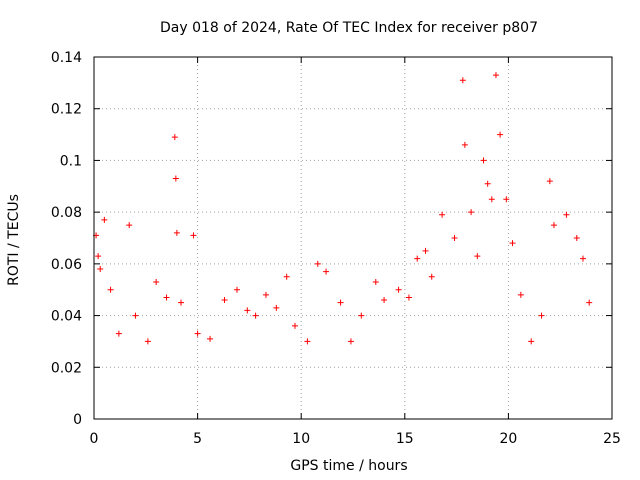 This screenshot has width=640, height=480. What do you see at coordinates (301, 439) in the screenshot?
I see `x-tick-label: 10` at bounding box center [301, 439].